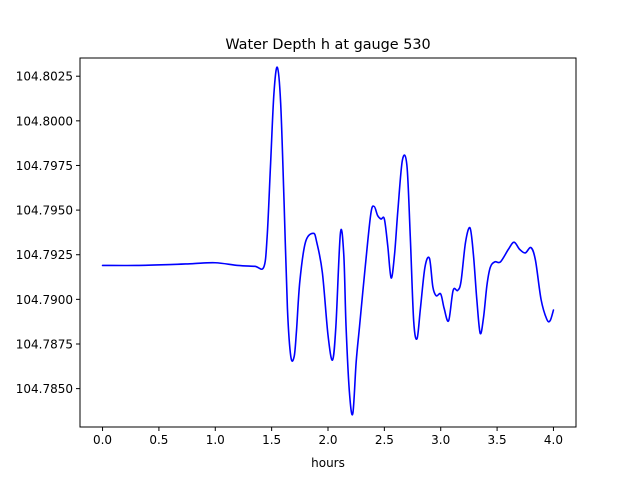 Image resolution: width=640 pixels, height=480 pixels. I want to click on y-tick-label: 104.7925, so click(44, 255).